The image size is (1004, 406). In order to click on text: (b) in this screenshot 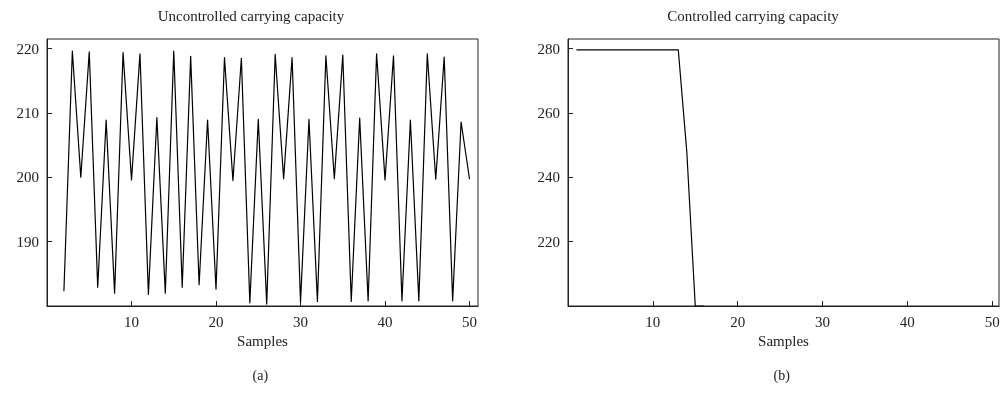, I will do `click(782, 375)`.